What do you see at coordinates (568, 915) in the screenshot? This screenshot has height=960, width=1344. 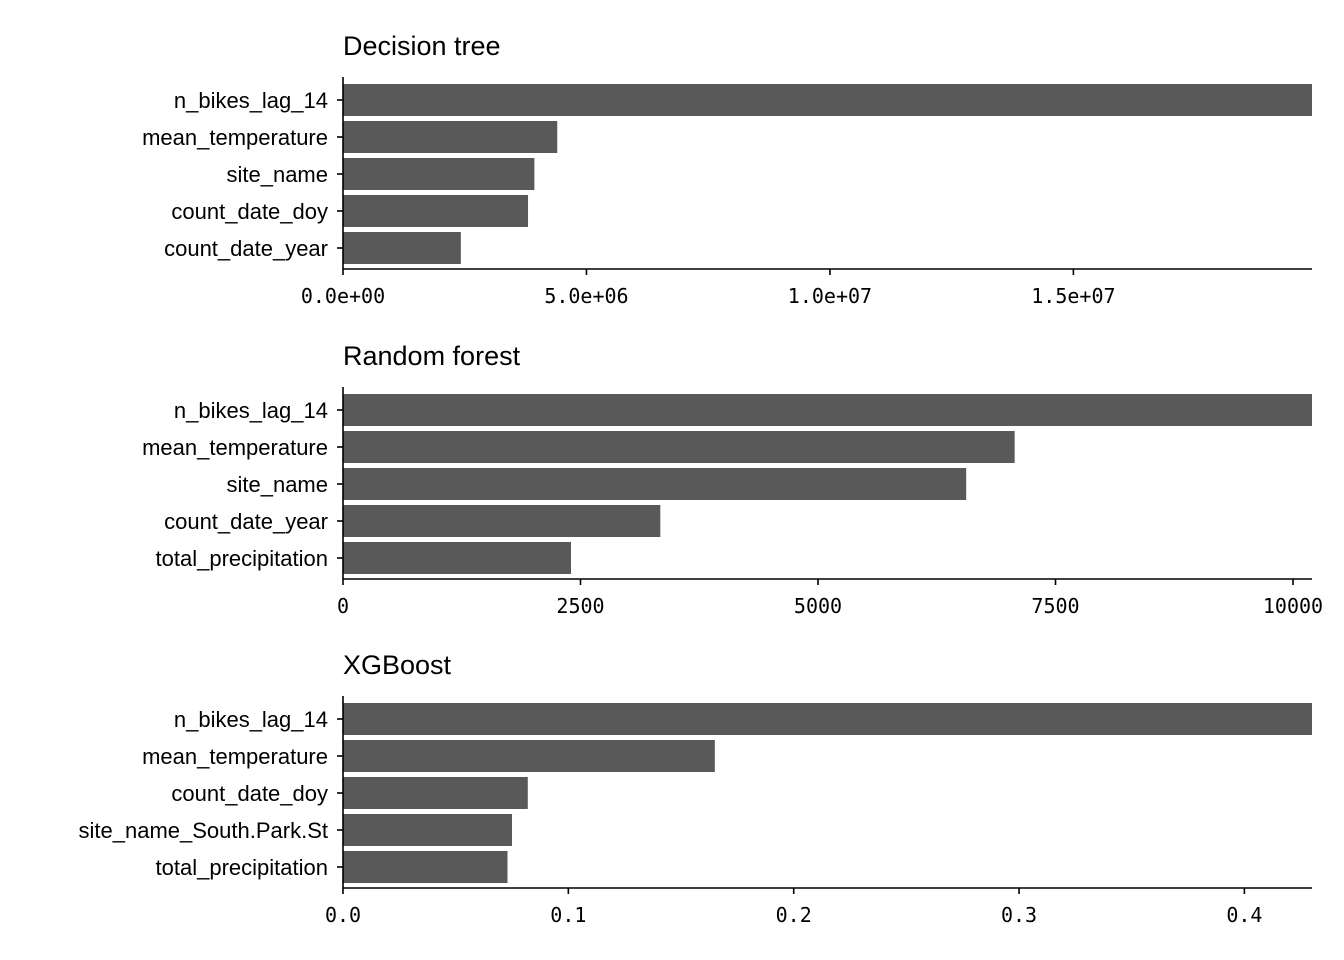 I see `x-tick-label: 0.1` at bounding box center [568, 915].